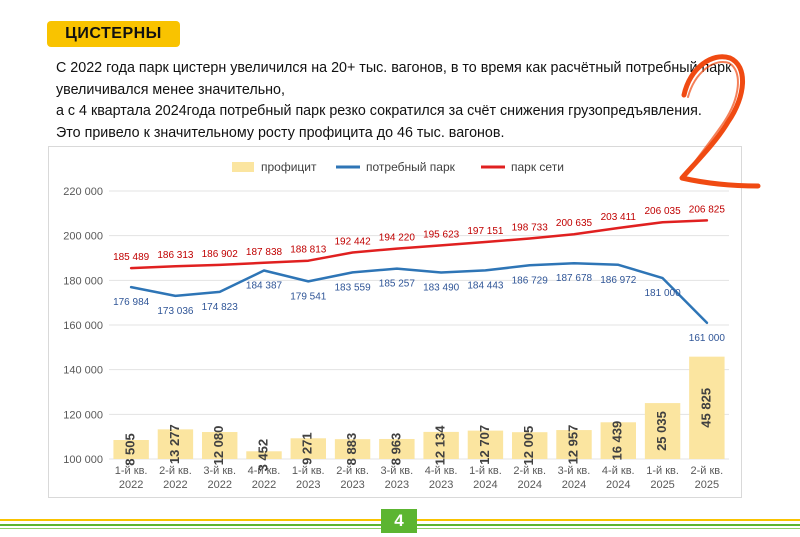 Image resolution: width=800 pixels, height=537 pixels. I want to click on surplus-data-label: 3 452, so click(262, 455).